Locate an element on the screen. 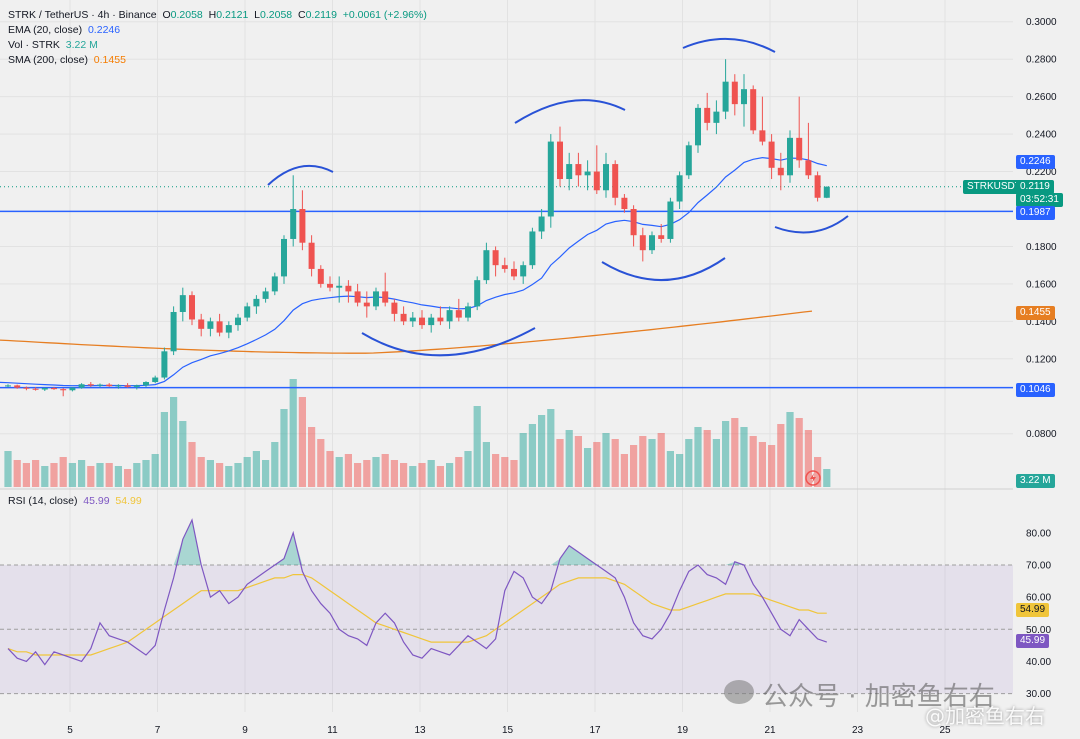  price-tick-label: 0.1200 is located at coordinates (1041, 359).